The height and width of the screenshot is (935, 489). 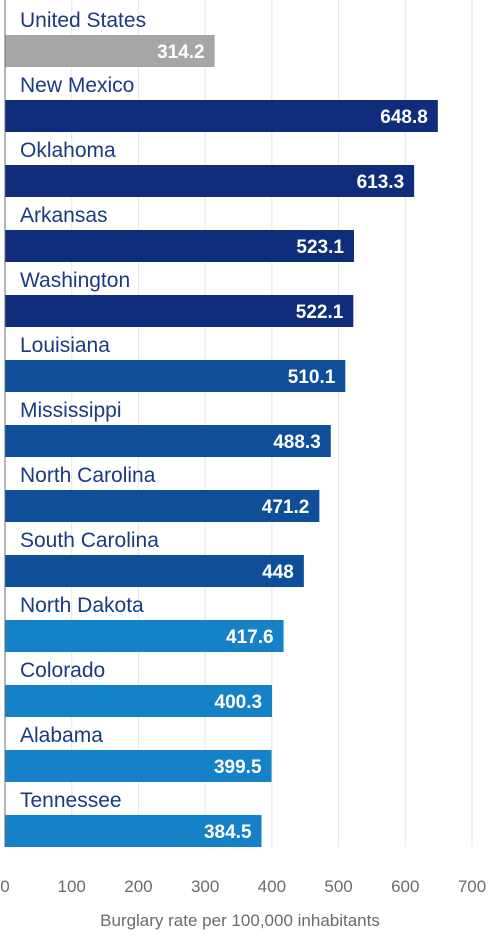 What do you see at coordinates (205, 886) in the screenshot?
I see `x-tick-label: 300` at bounding box center [205, 886].